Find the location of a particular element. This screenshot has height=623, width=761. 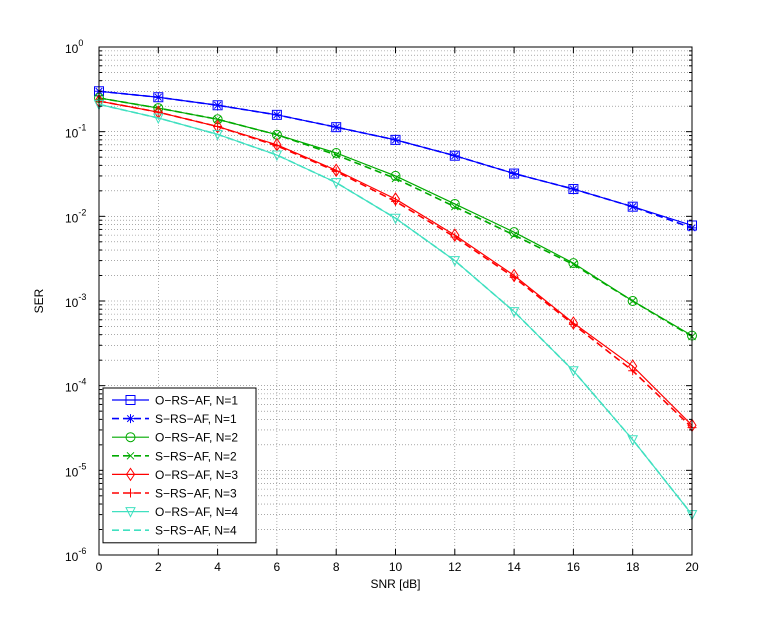

y-tick-exponent: 0 is located at coordinates (80, 43).